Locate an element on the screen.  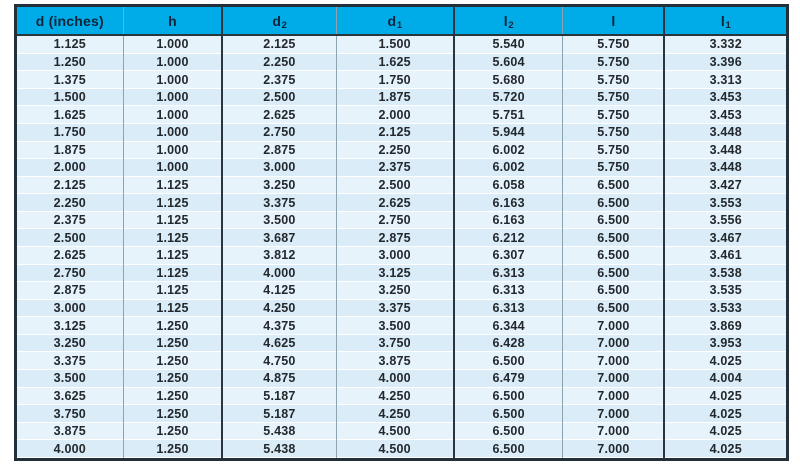
table-row: 2.125 1.125 3.250 2.500 6.058 6.500 3.427 is located at coordinates (401, 185).